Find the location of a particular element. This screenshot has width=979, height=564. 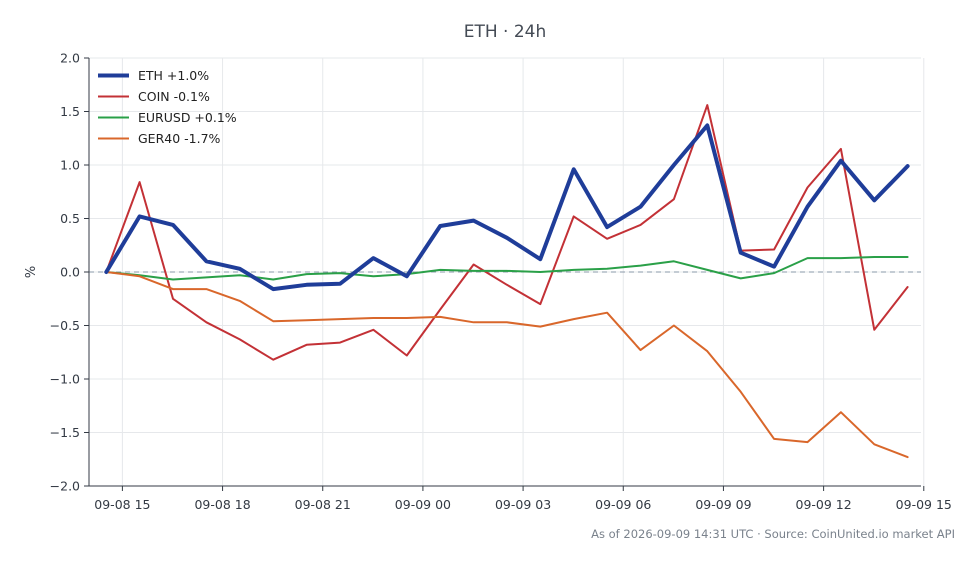

x-tick-label: 09-09 03 is located at coordinates (523, 504).